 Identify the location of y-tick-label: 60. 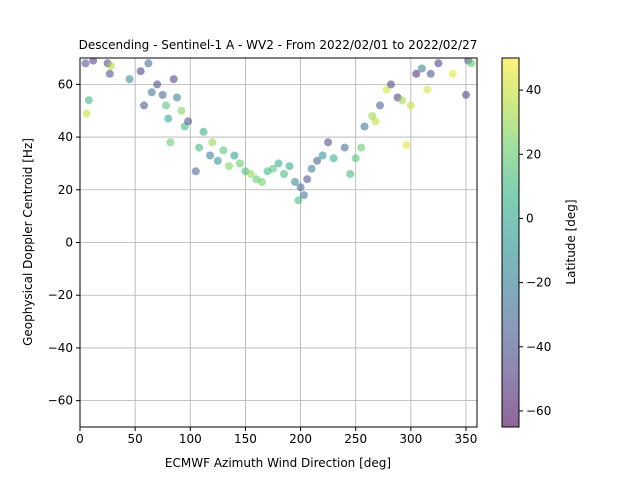
(65, 84).